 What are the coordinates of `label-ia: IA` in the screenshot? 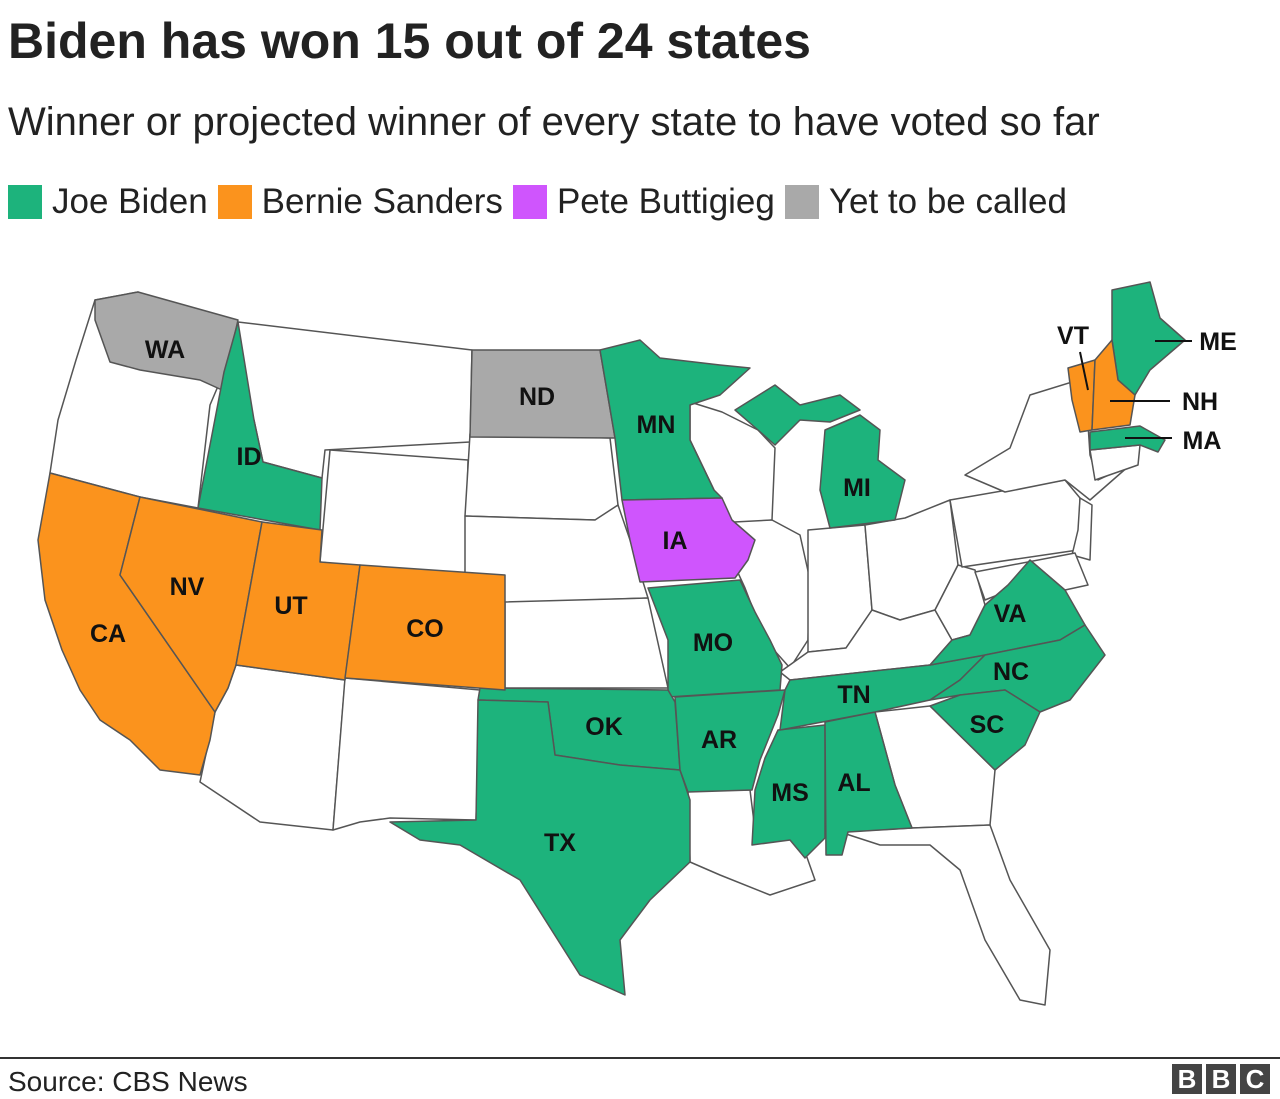 It's located at (675, 541).